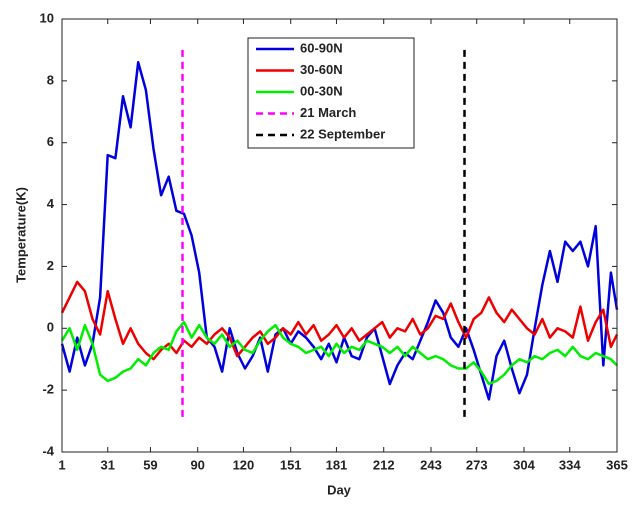  I want to click on x-tick-label: 90, so click(197, 464).